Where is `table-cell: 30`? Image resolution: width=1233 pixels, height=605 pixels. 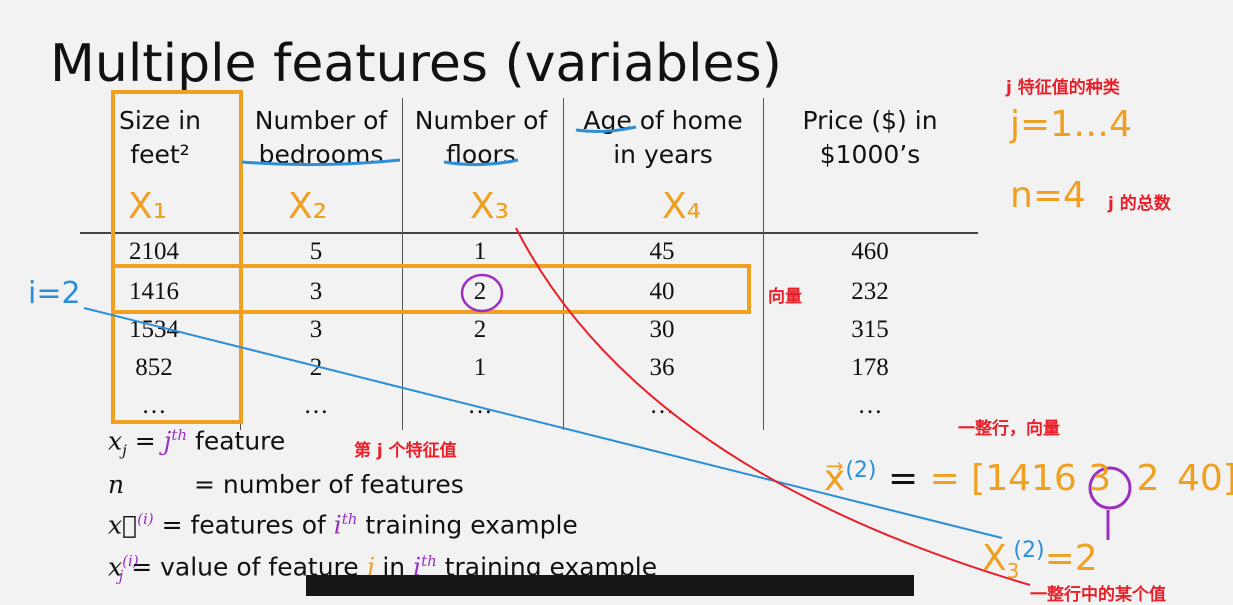
table-cell: 30 is located at coordinates (662, 329).